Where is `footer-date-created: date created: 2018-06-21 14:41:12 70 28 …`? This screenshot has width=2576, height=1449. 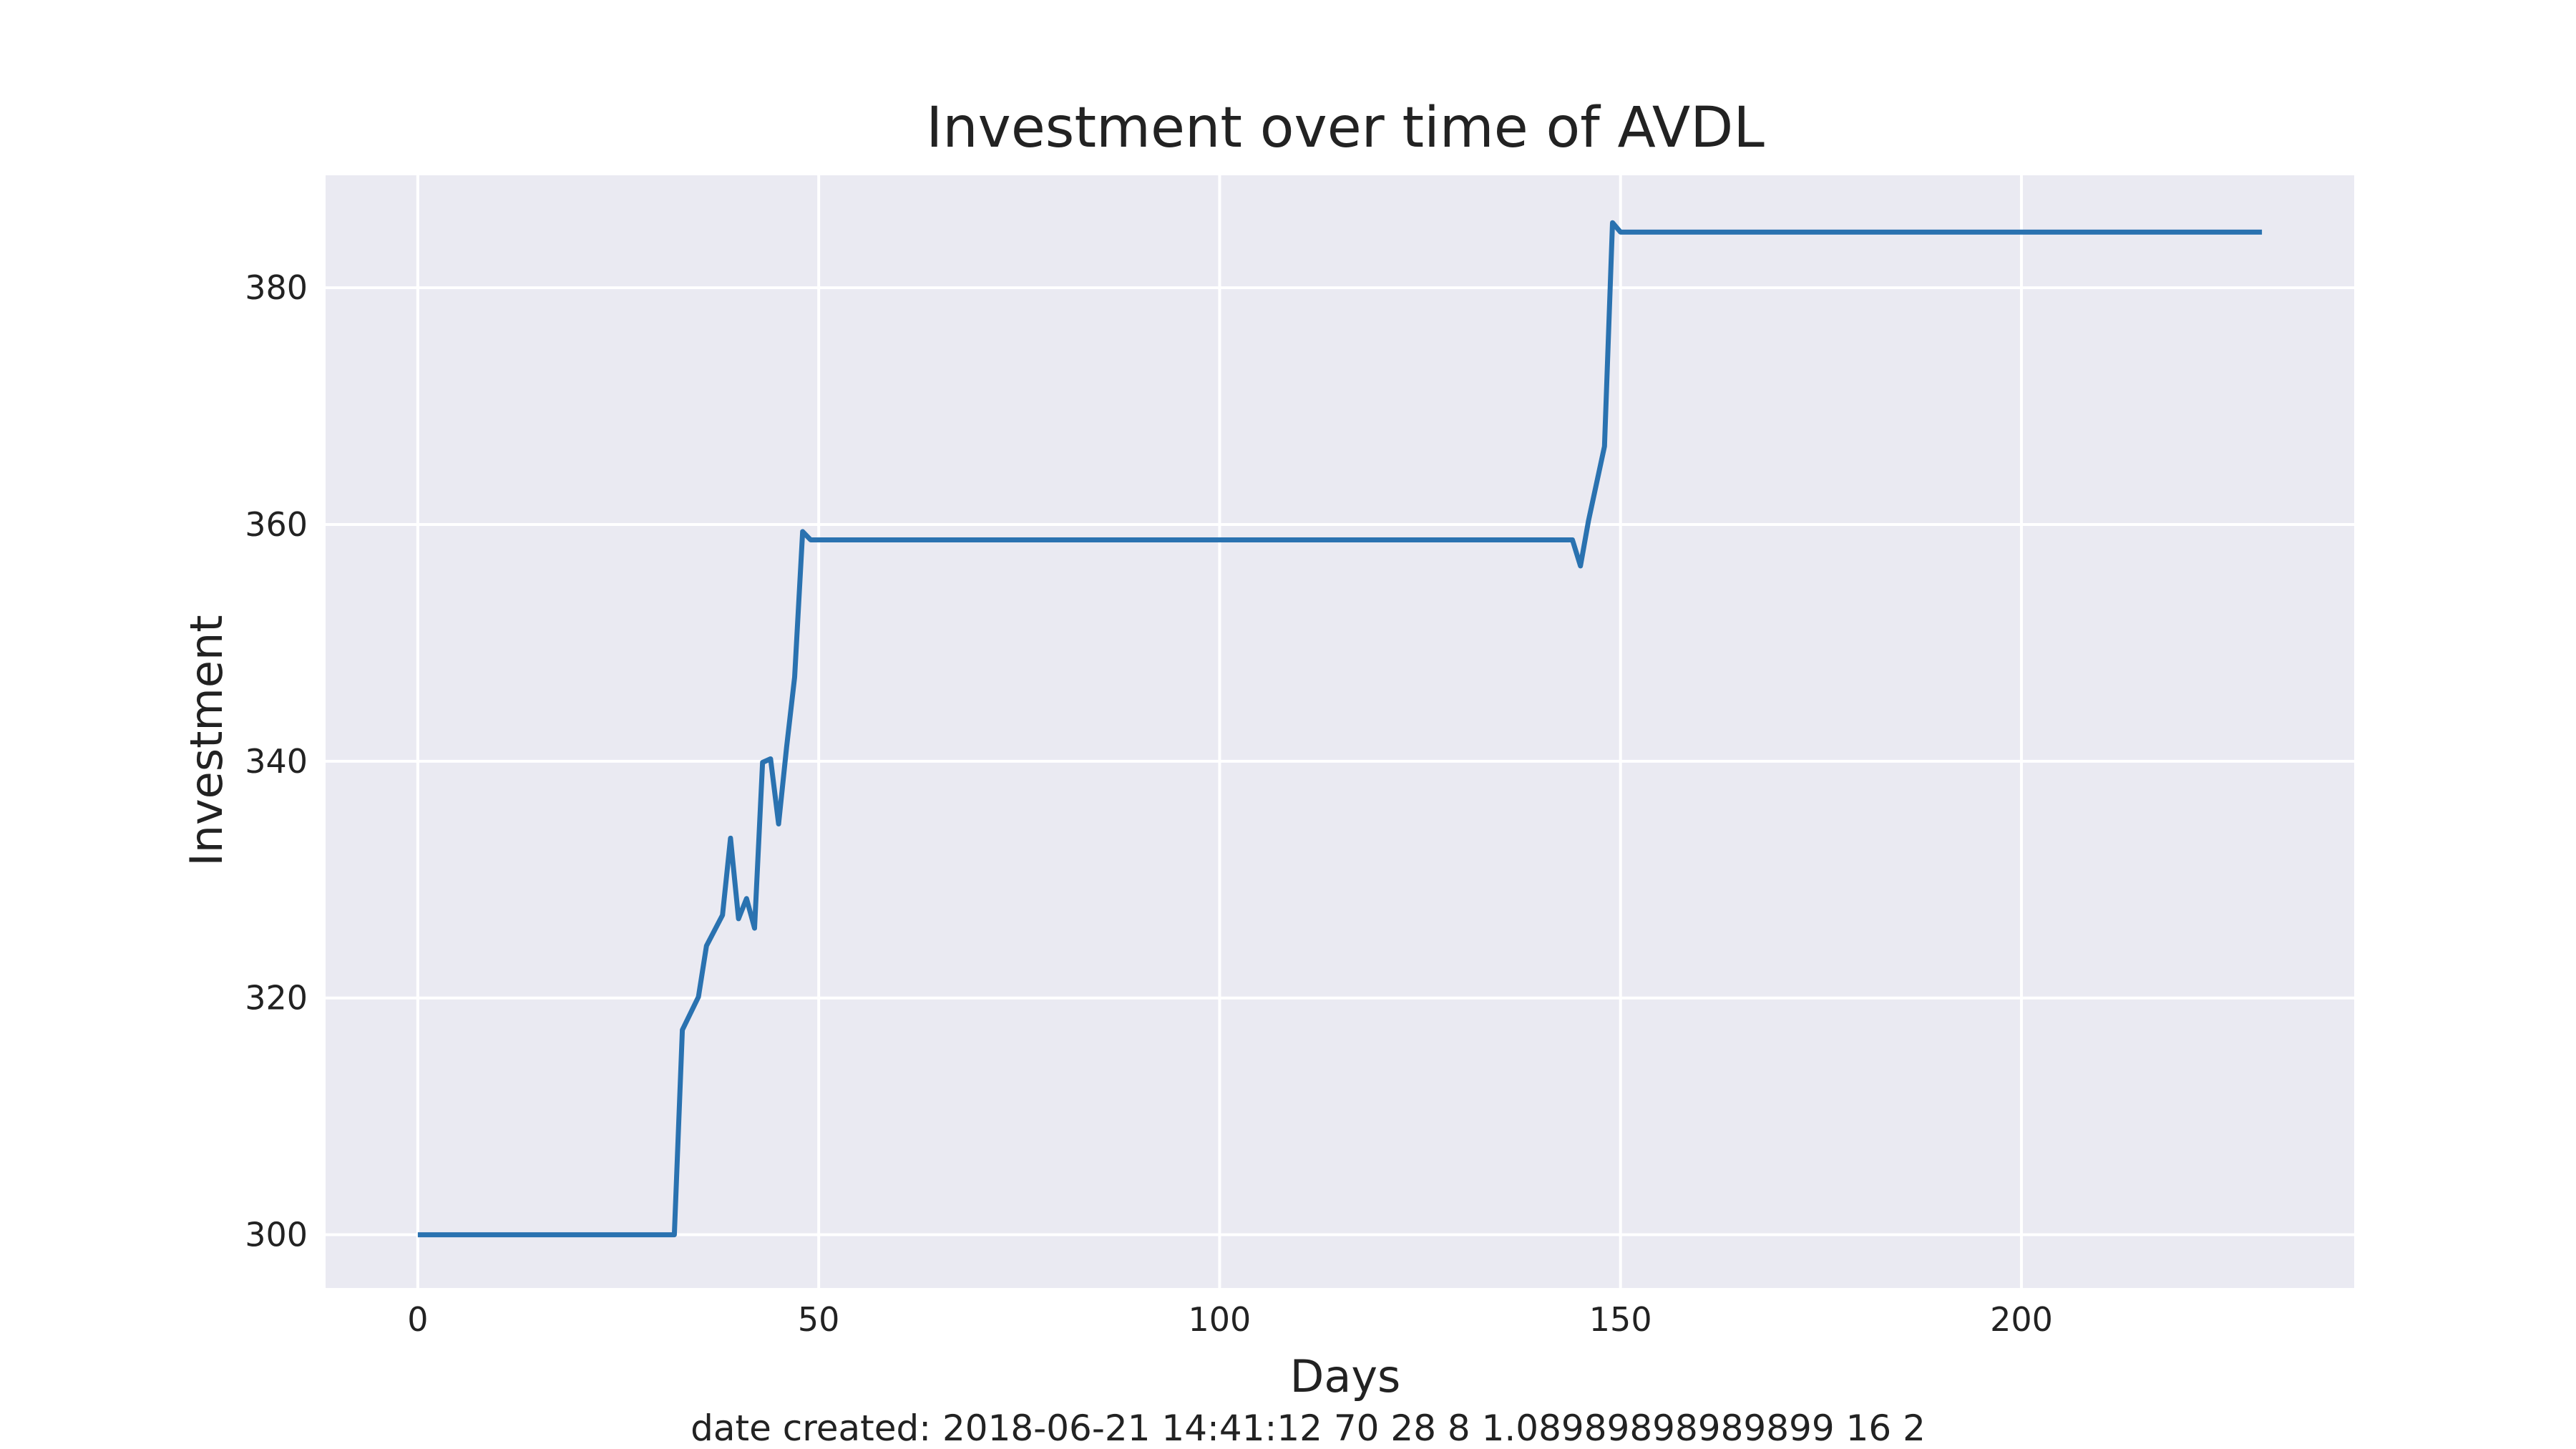
footer-date-created: date created: 2018-06-21 14:41:12 70 28 … is located at coordinates (1308, 1428).